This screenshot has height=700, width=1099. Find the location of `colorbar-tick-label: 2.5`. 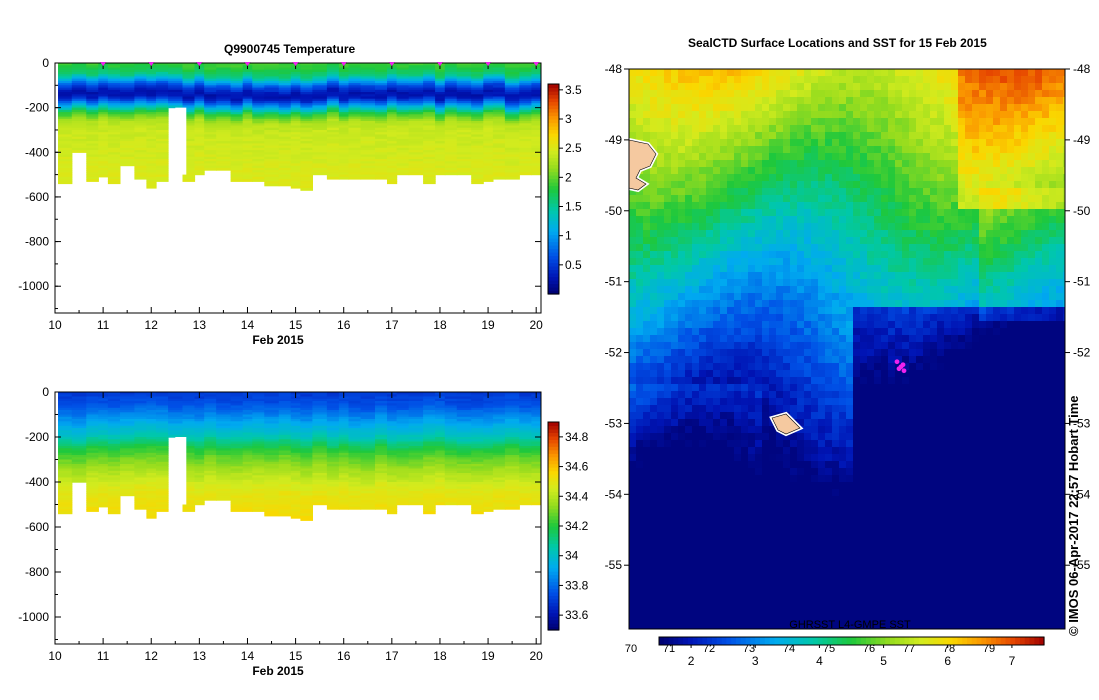

colorbar-tick-label: 2.5 is located at coordinates (573, 148).